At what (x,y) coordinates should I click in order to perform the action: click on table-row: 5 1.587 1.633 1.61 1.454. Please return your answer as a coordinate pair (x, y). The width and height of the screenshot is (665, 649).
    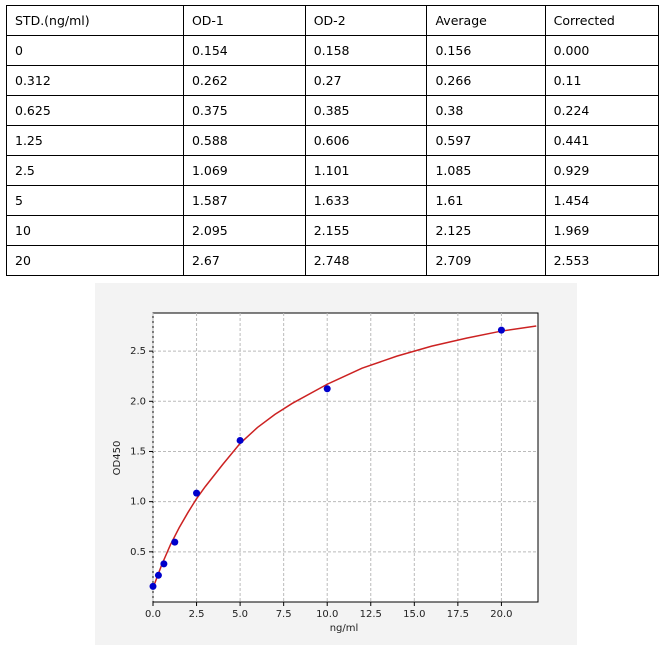
    Looking at the image, I should click on (333, 200).